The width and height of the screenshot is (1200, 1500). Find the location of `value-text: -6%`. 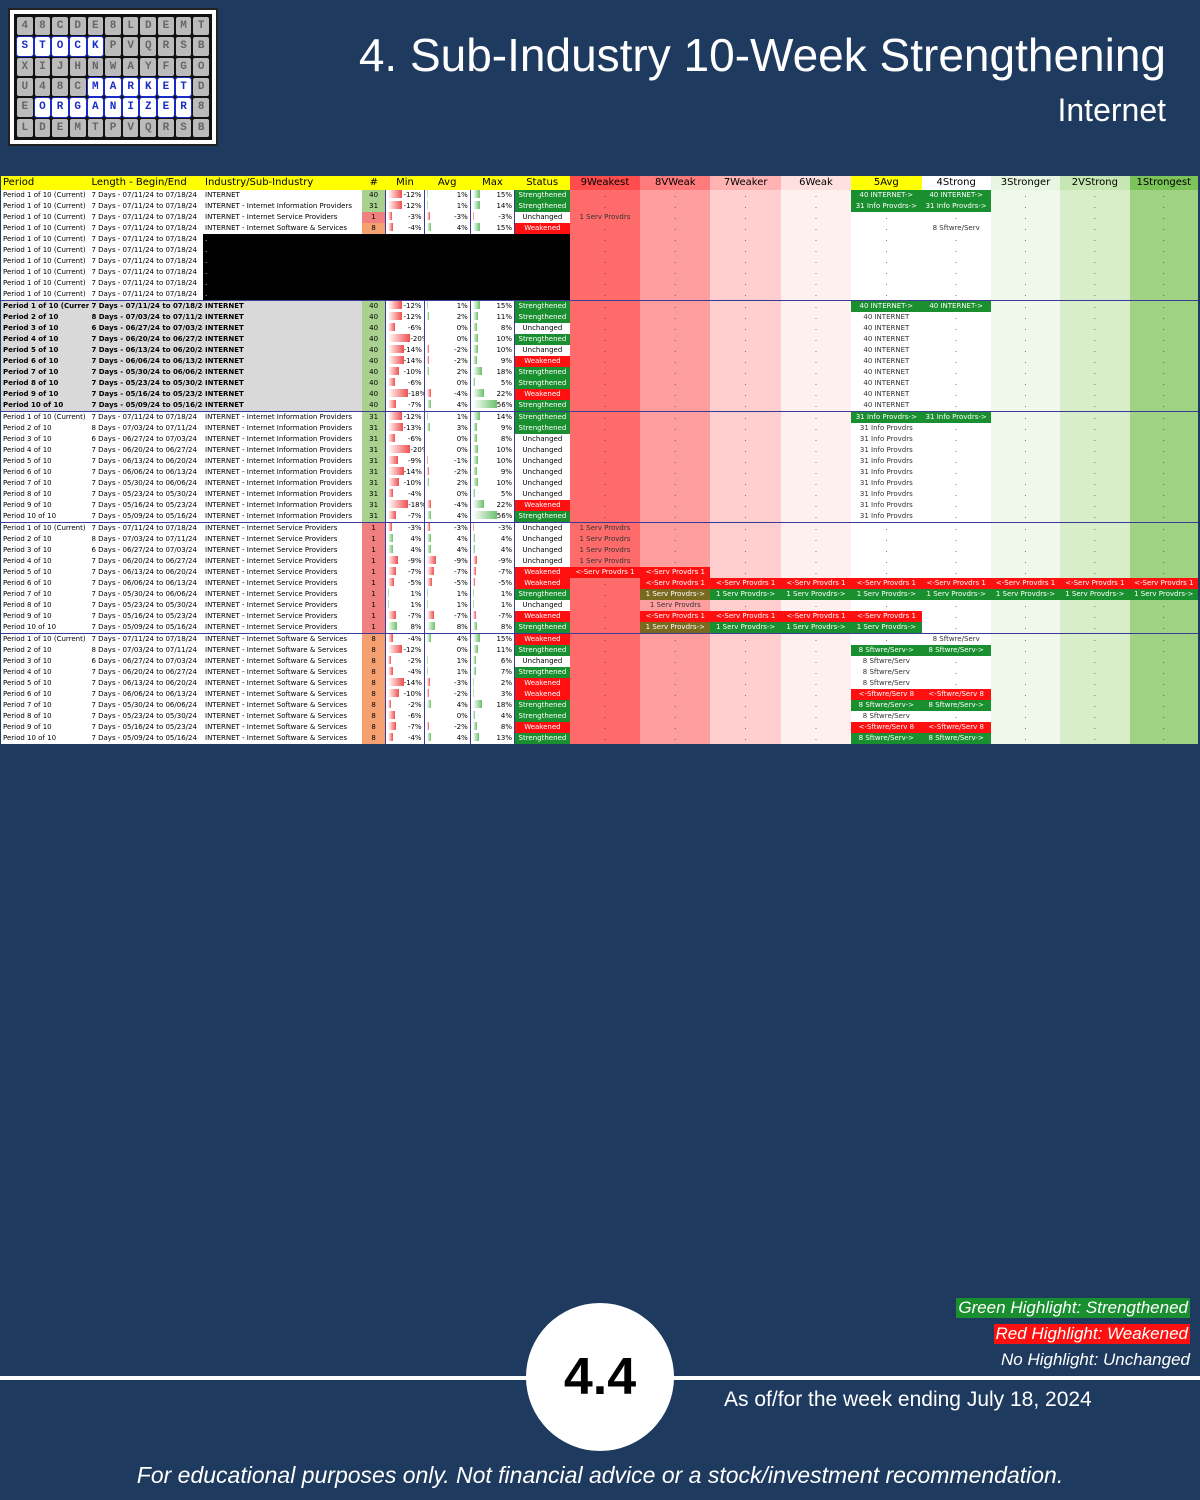

value-text: -6% is located at coordinates (414, 716).